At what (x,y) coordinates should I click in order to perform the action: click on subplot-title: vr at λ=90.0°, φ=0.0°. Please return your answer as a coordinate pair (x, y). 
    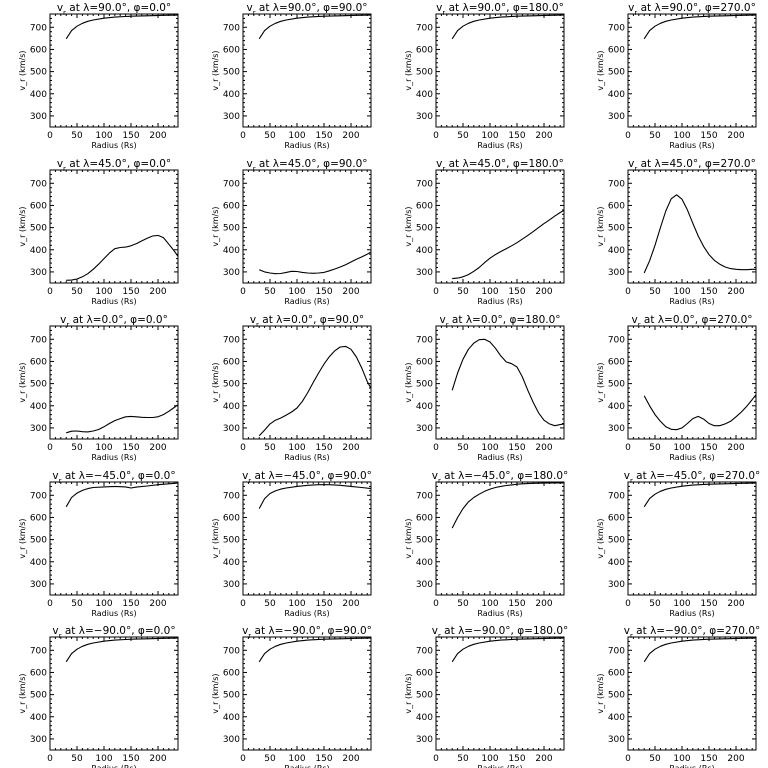
    Looking at the image, I should click on (114, 9).